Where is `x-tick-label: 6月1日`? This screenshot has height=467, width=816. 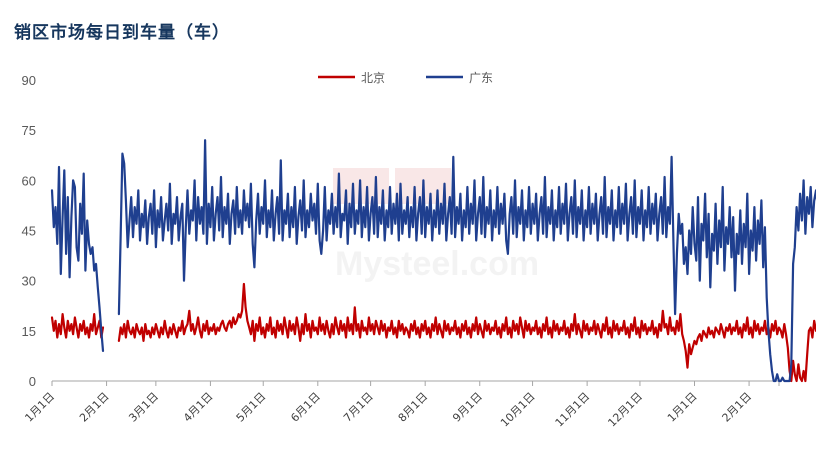 x-tick-label: 6月1日 is located at coordinates (305, 407).